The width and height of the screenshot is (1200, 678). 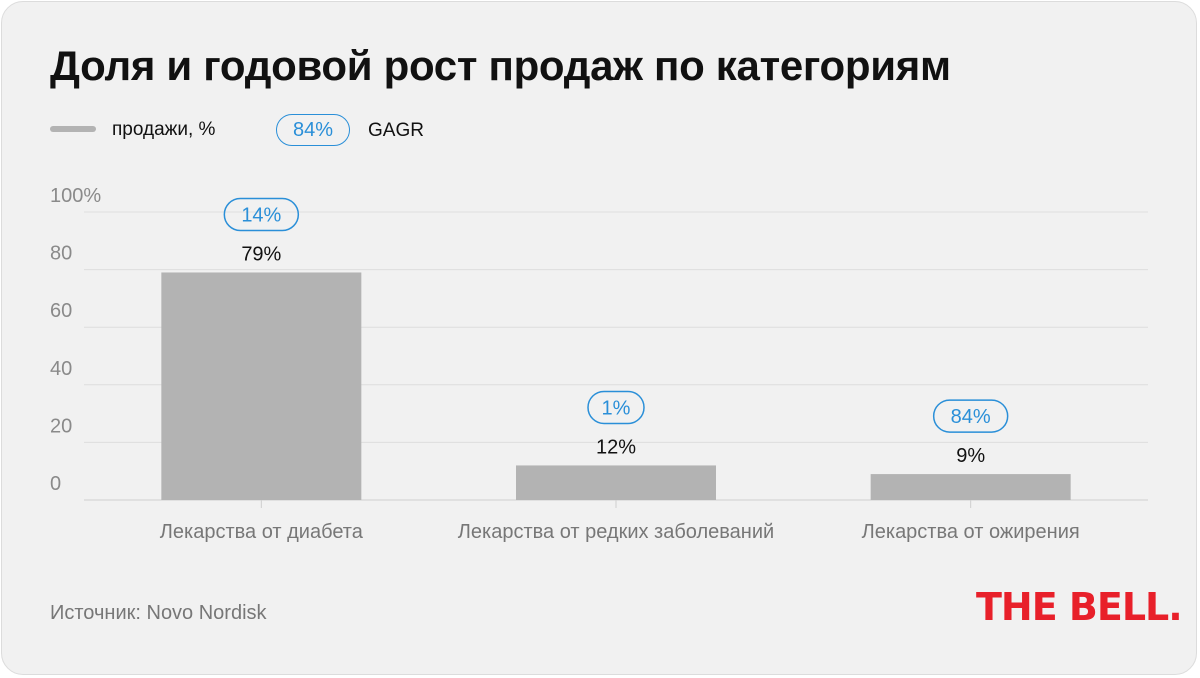 What do you see at coordinates (262, 532) in the screenshot?
I see `category-label: Лекарства от диабета` at bounding box center [262, 532].